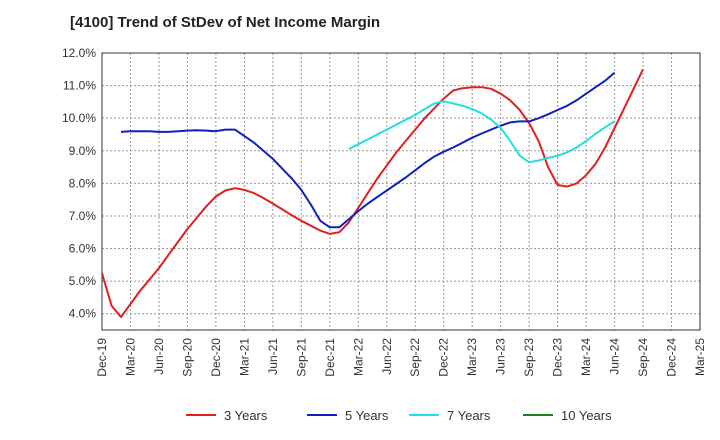  What do you see at coordinates (244, 357) in the screenshot?
I see `x-tick-label: Mar-21` at bounding box center [244, 357].